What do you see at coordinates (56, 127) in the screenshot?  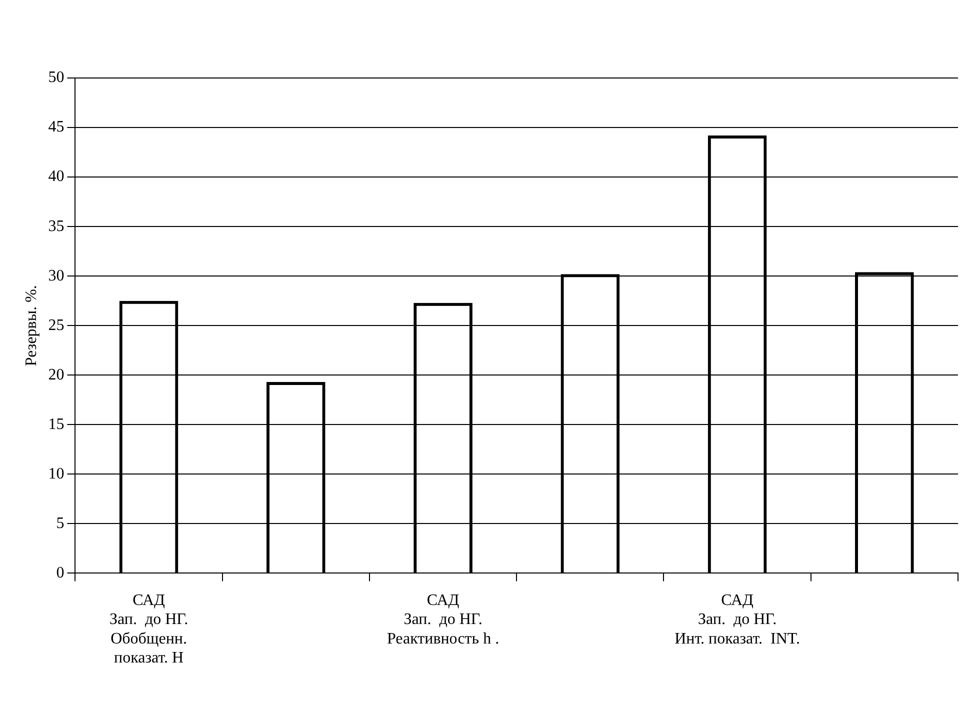 I see `y-tick-label: 45` at bounding box center [56, 127].